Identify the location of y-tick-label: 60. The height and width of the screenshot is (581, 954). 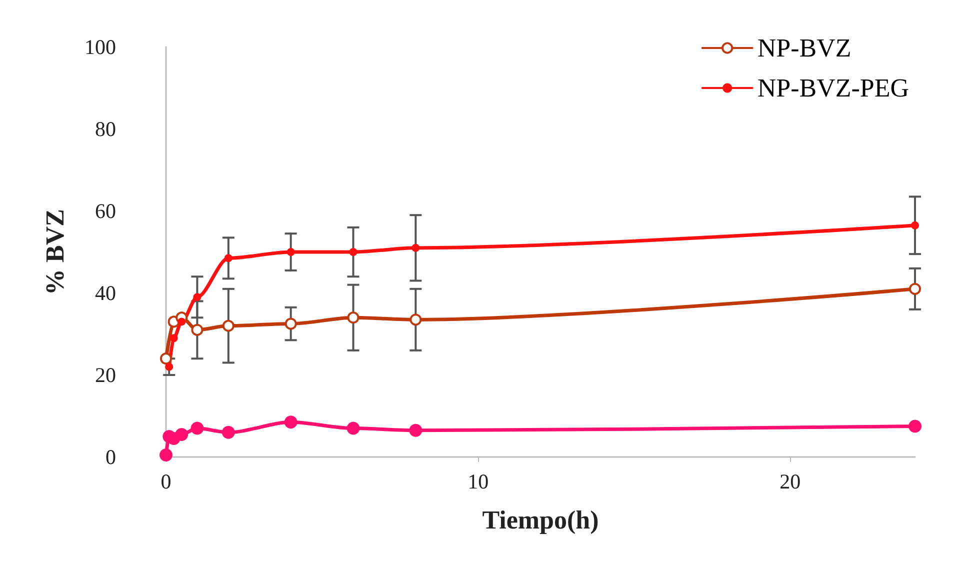
(105, 211).